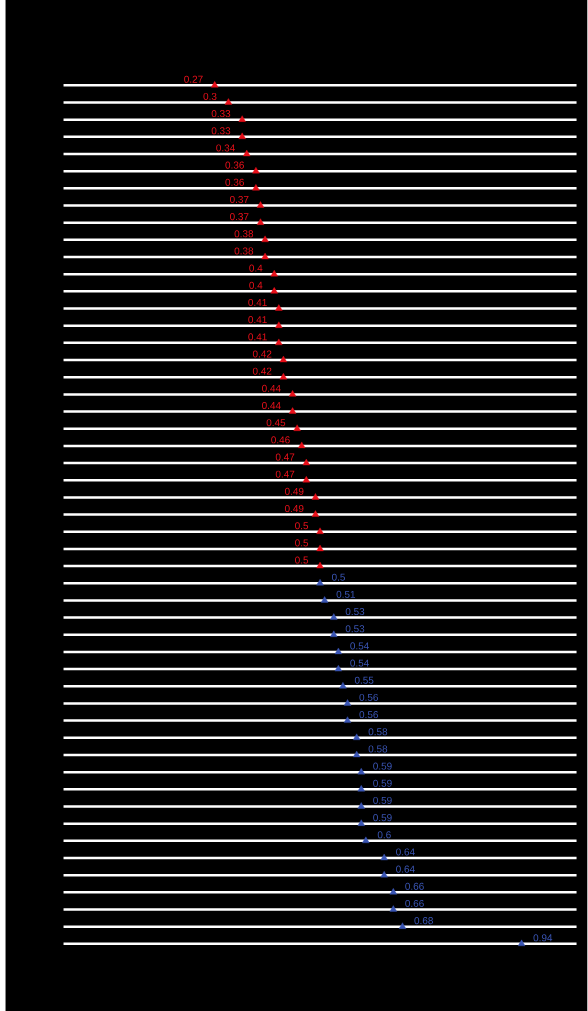 The width and height of the screenshot is (588, 1011). I want to click on data-label: 0.27, so click(193, 79).